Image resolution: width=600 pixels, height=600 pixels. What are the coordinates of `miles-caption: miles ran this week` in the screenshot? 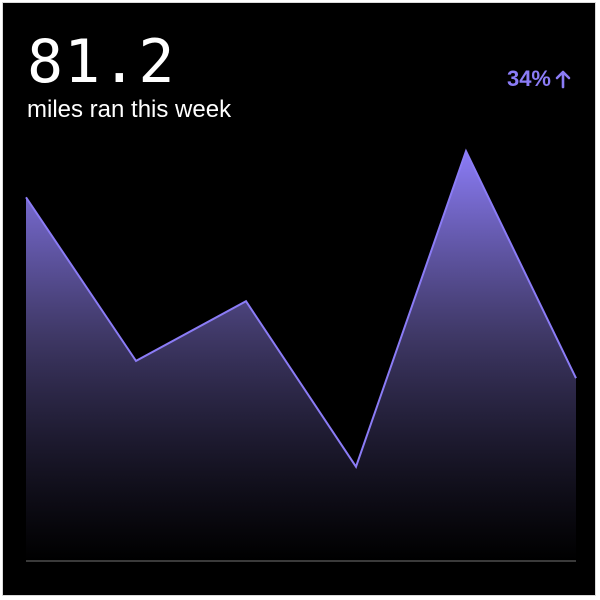 It's located at (129, 109).